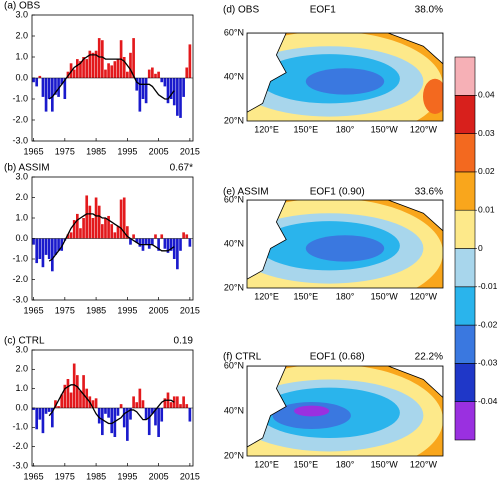 This screenshot has width=500, height=492. Describe the element at coordinates (488, 363) in the screenshot. I see `colorbar-label: -0.03` at that location.